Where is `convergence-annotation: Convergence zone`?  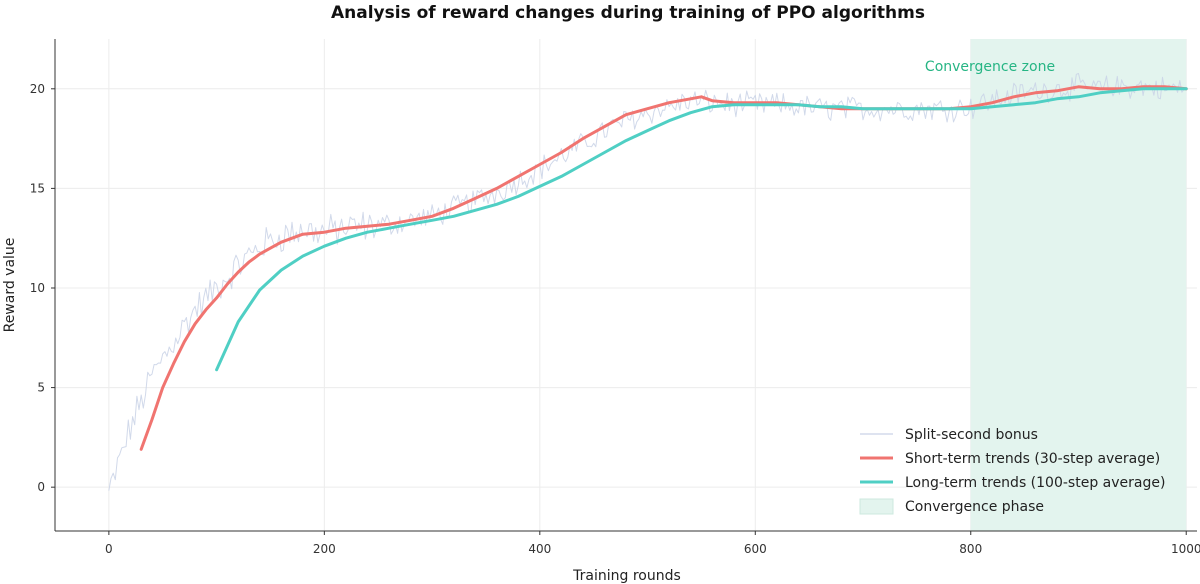 convergence-annotation: Convergence zone is located at coordinates (990, 67).